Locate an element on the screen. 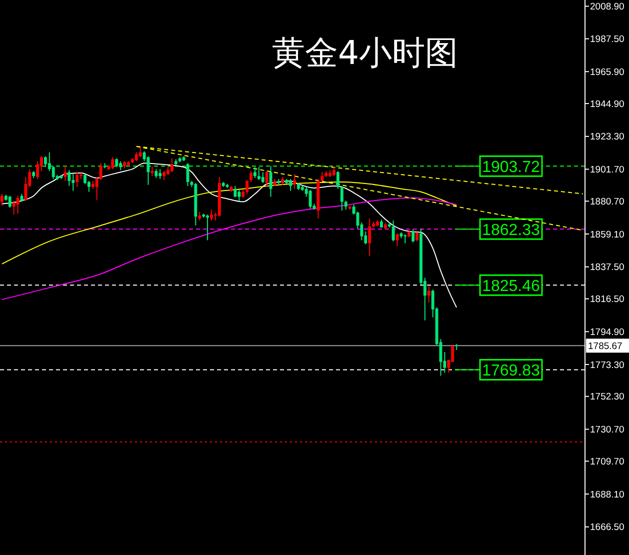  y-tick-label: 1666.50 is located at coordinates (607, 528).